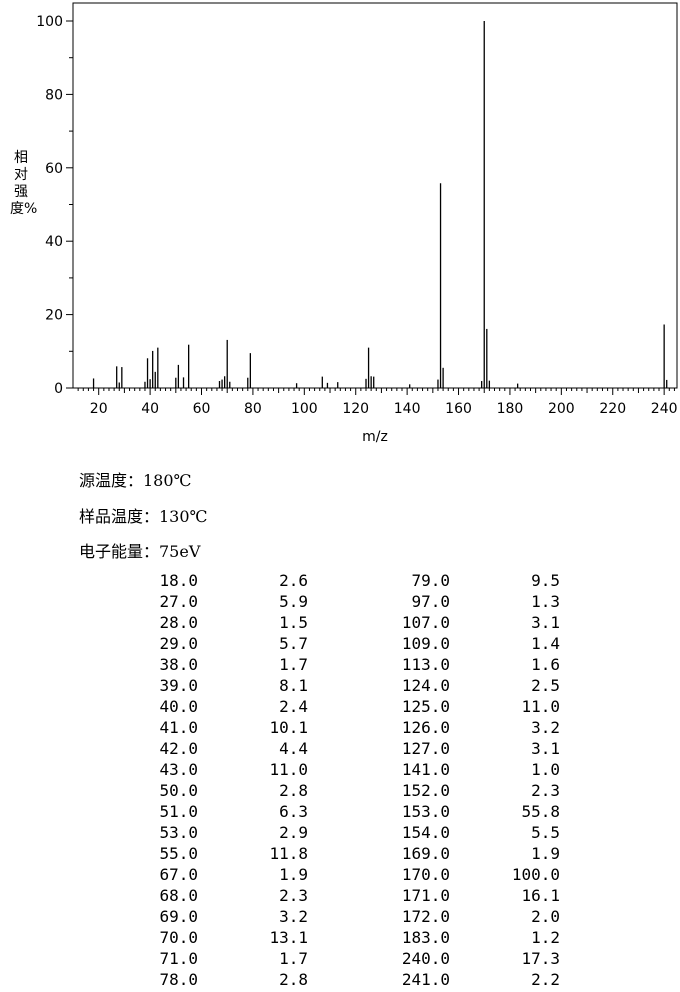  Describe the element at coordinates (340, 853) in the screenshot. I see `table-row: 55.0 11.8 169.0 1.9` at that location.